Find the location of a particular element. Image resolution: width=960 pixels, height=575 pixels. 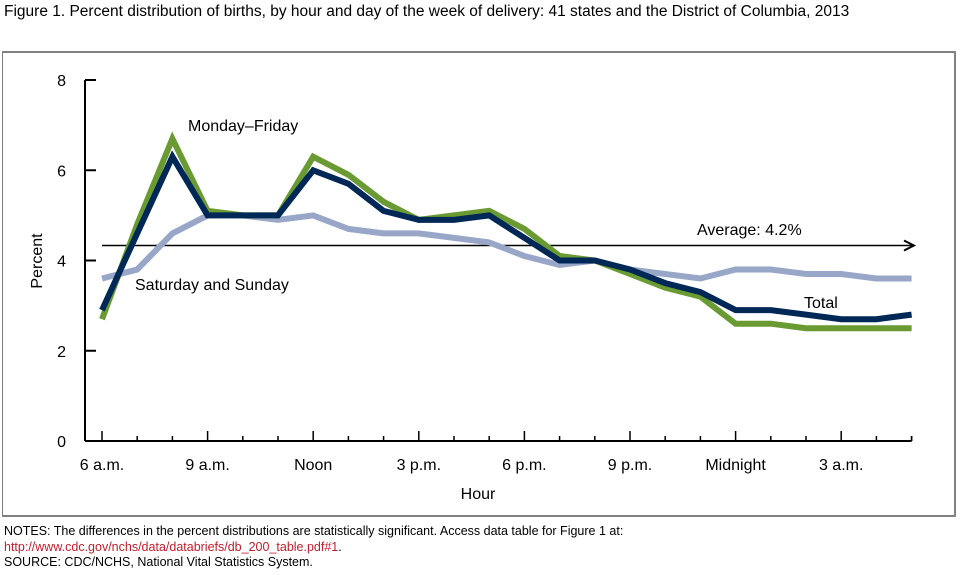

y-tick-label: 4 is located at coordinates (61, 262).